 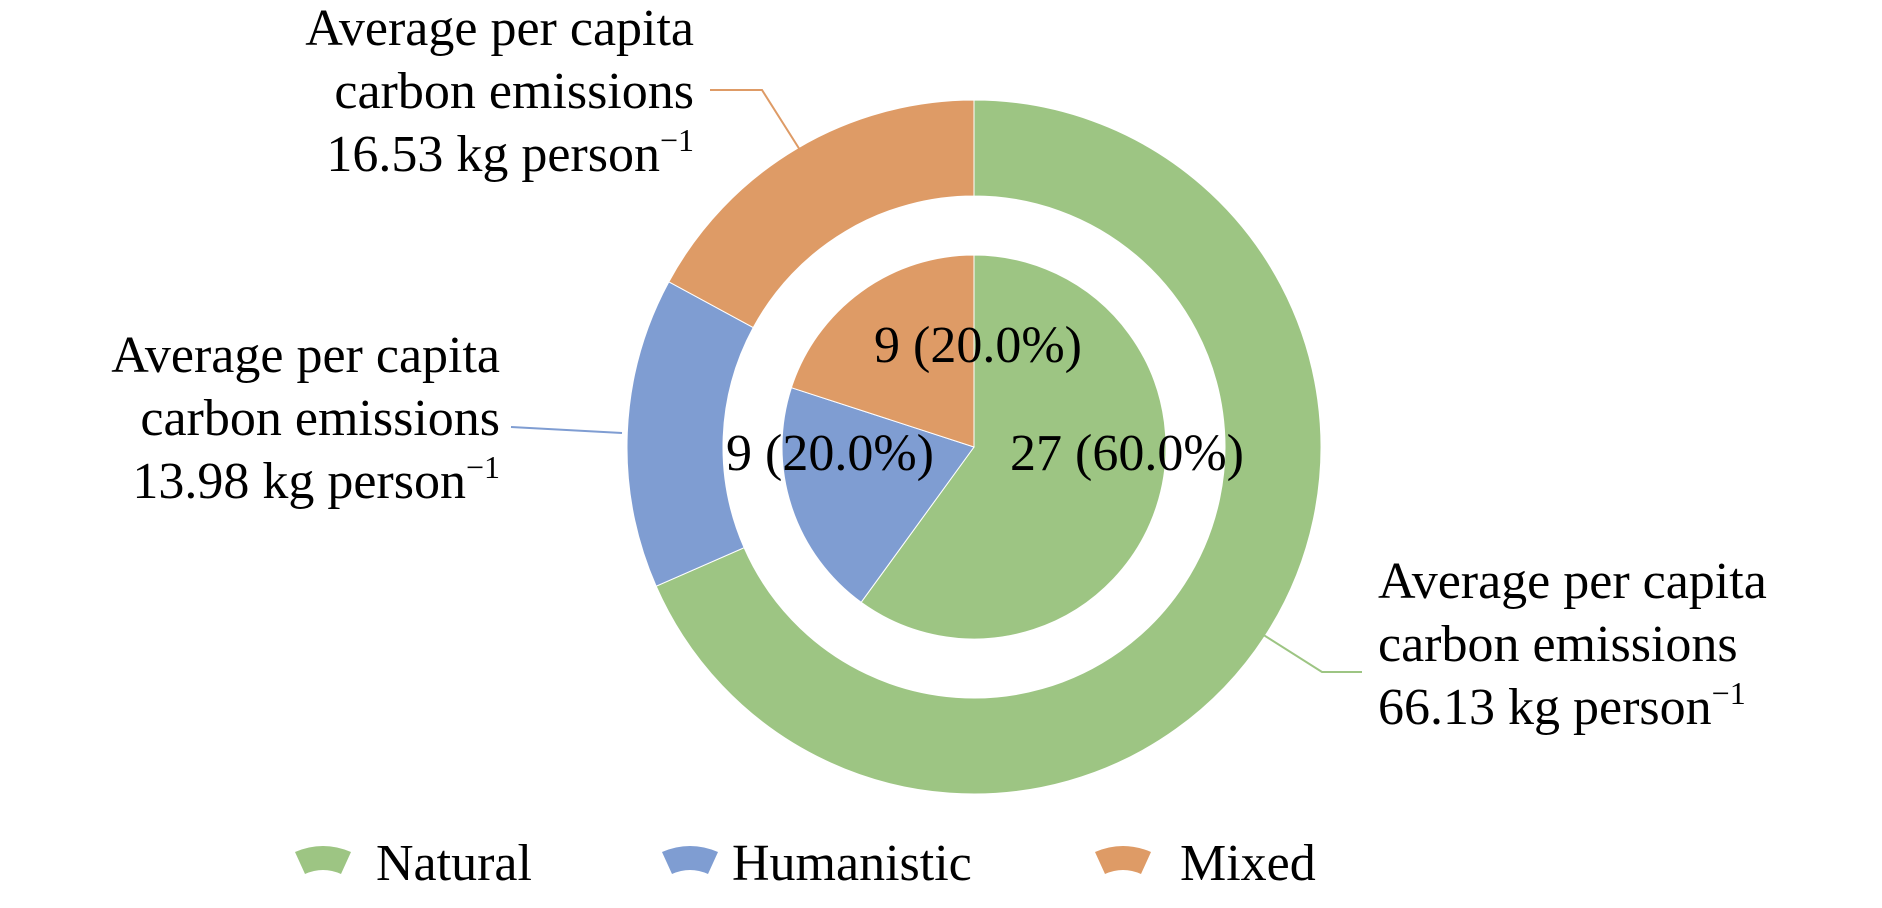 I want to click on legend-label: Humanistic, so click(x=852, y=863).